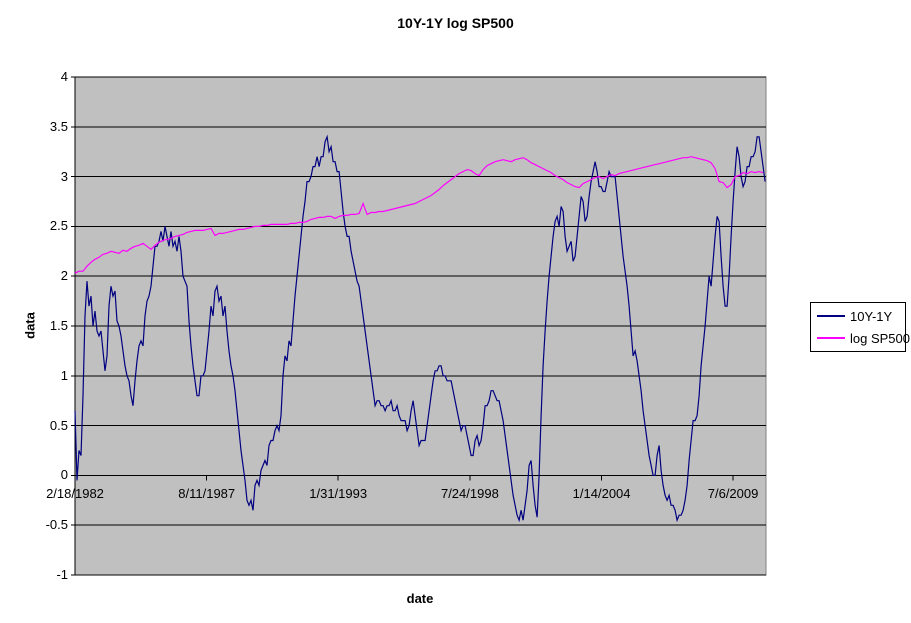 This screenshot has width=911, height=623. I want to click on y-tick-label: -1, so click(62, 574).